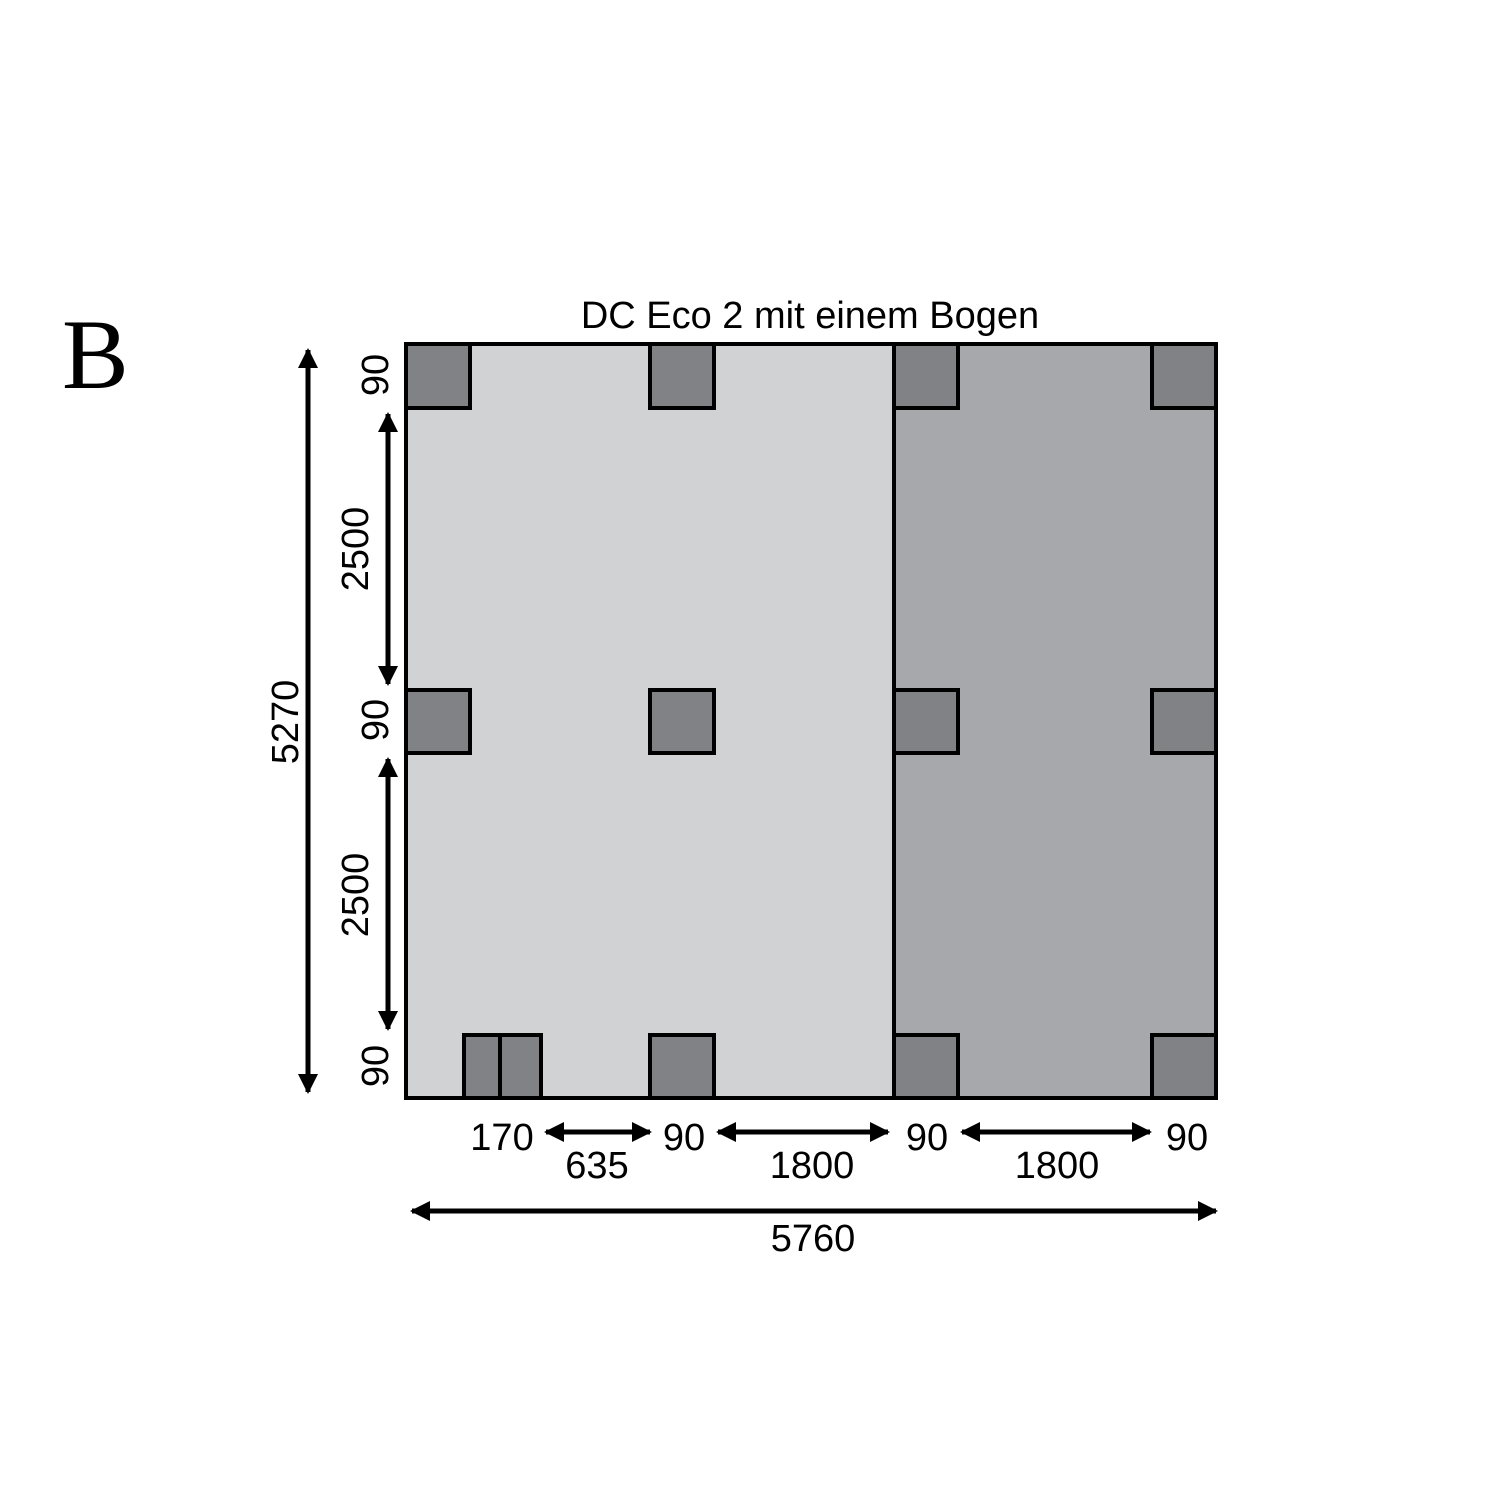  I want to click on double-post-left-a, so click(482, 1066).